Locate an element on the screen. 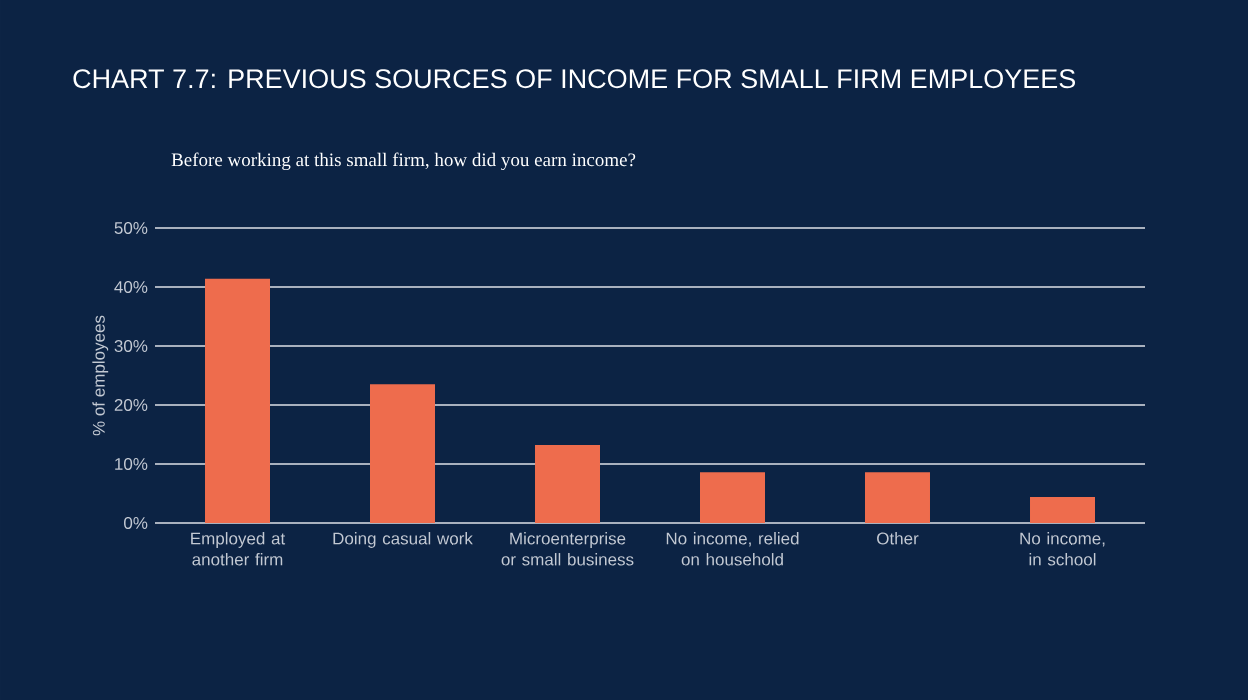 This screenshot has width=1248, height=700. y-tick-label: 30% is located at coordinates (131, 345).